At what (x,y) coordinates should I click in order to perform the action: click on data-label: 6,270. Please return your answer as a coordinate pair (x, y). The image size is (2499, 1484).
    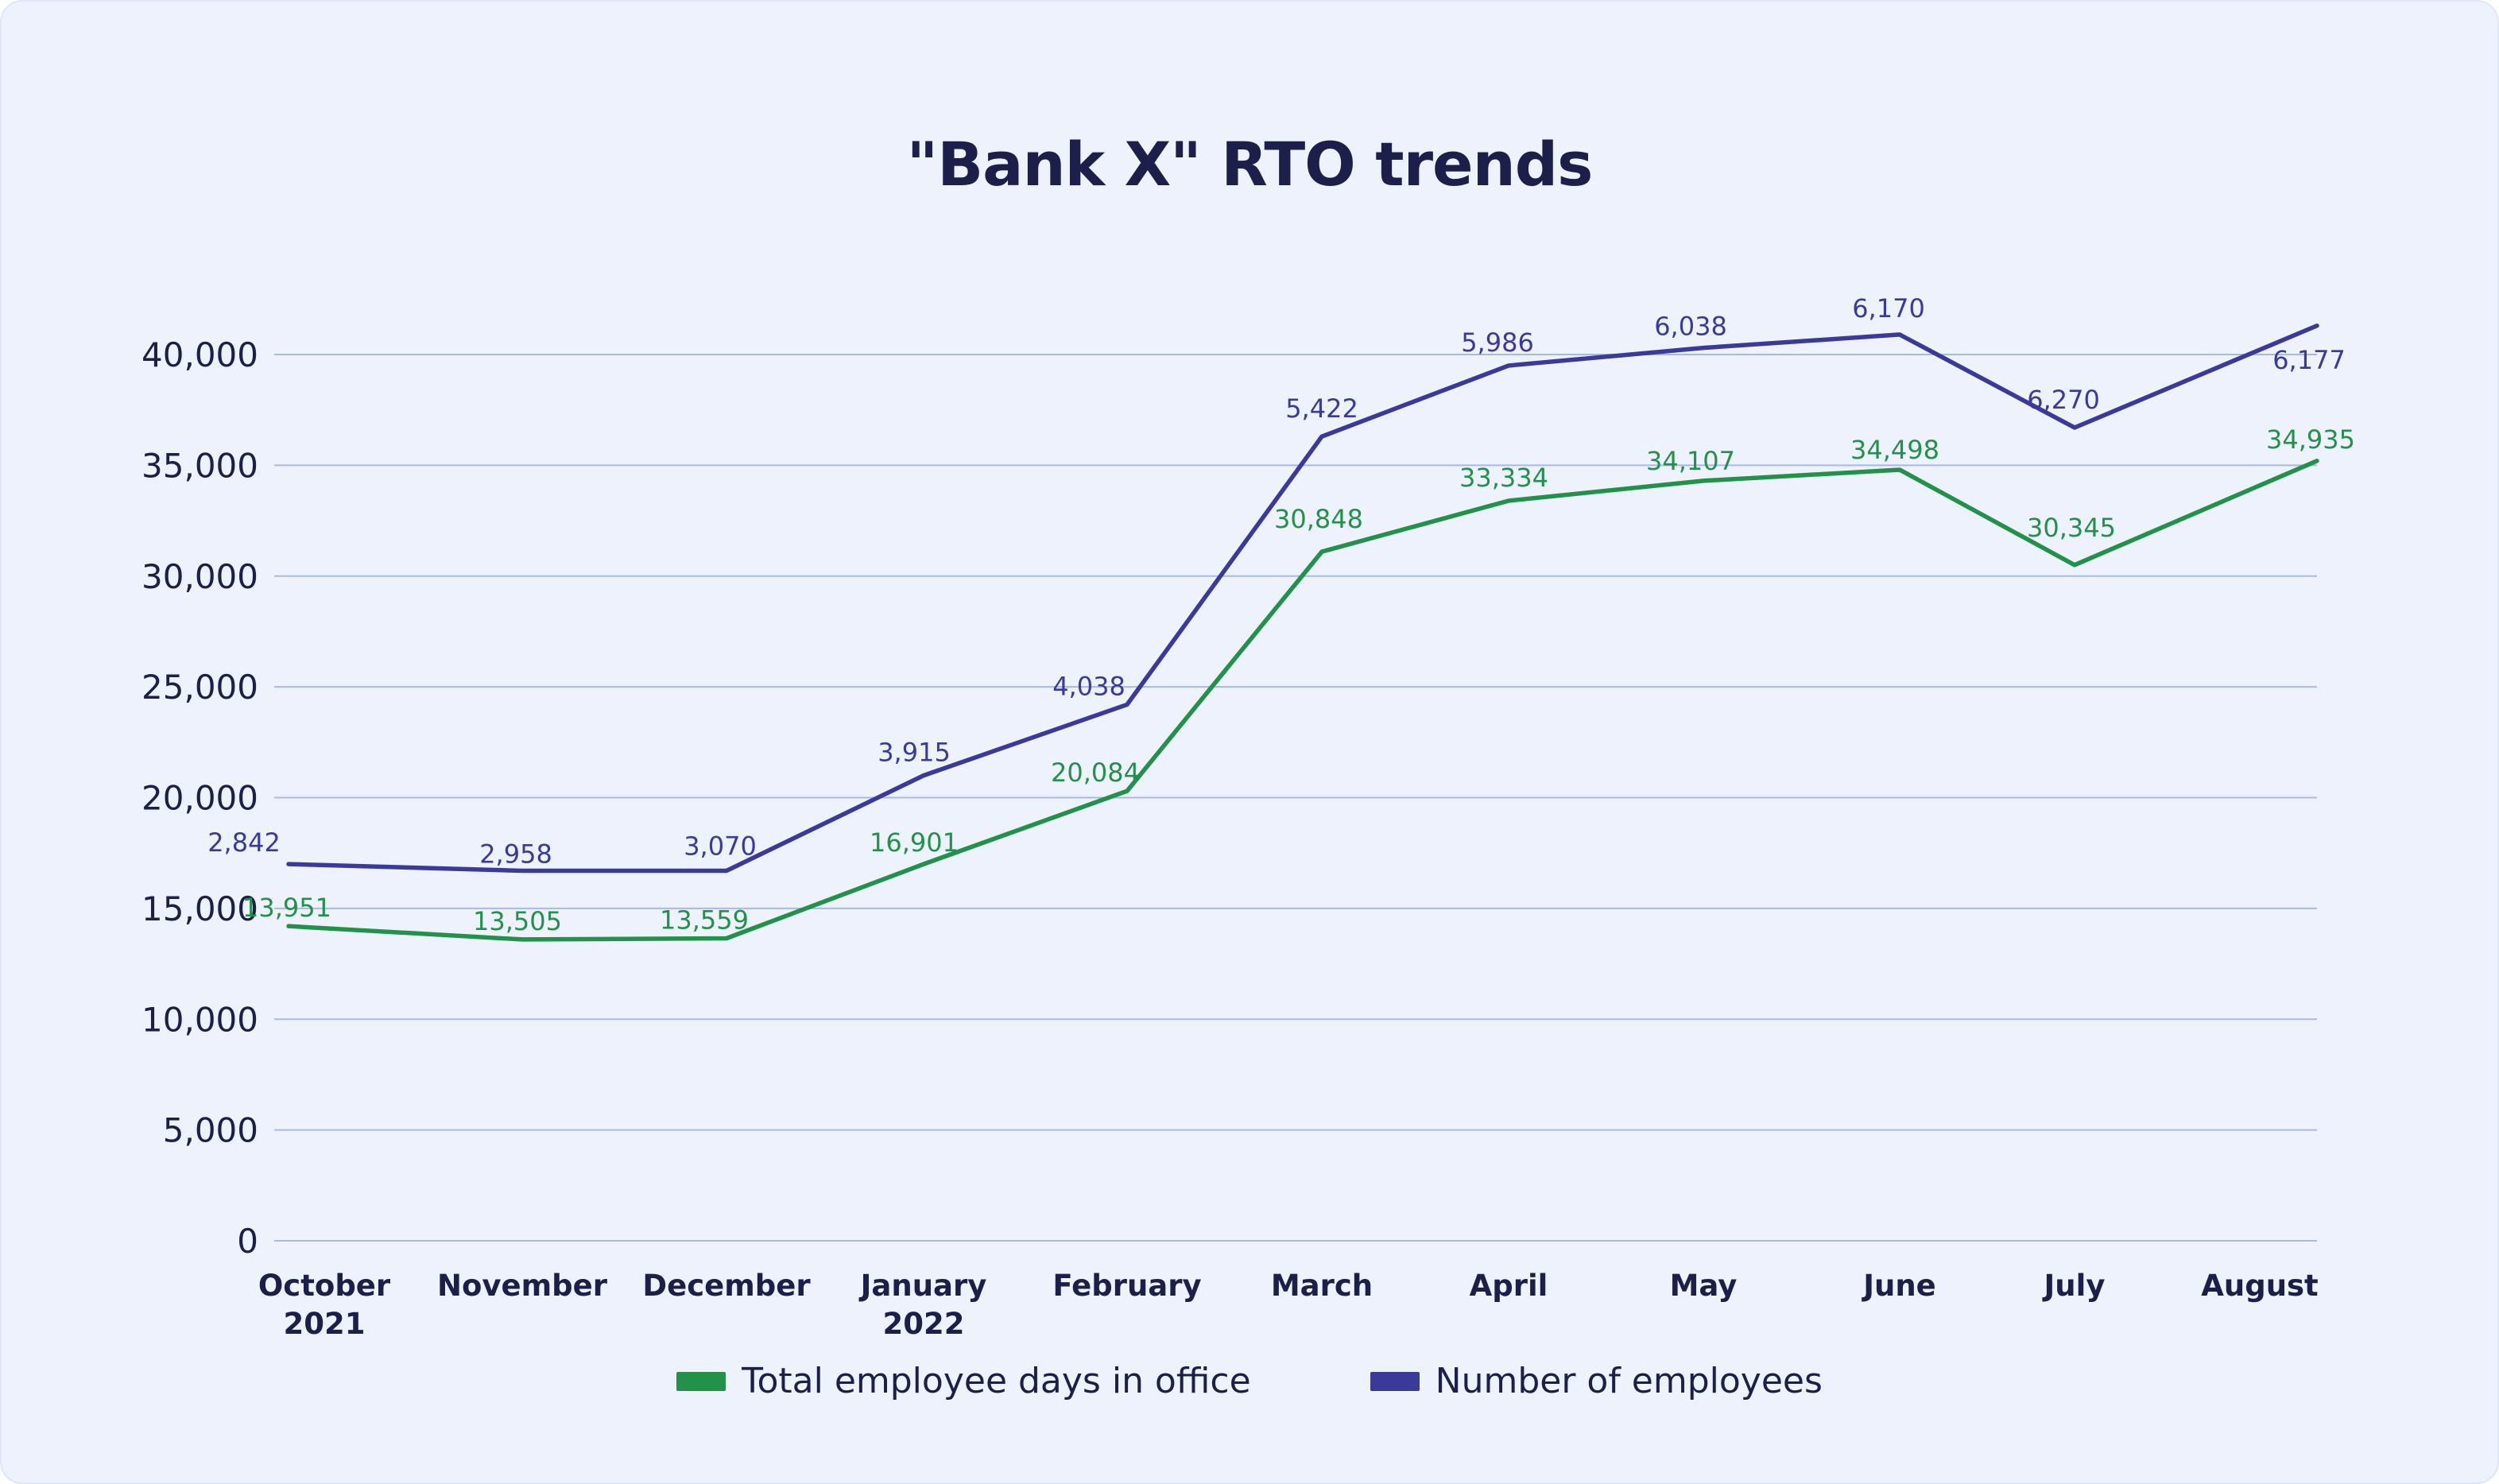
    Looking at the image, I should click on (2063, 400).